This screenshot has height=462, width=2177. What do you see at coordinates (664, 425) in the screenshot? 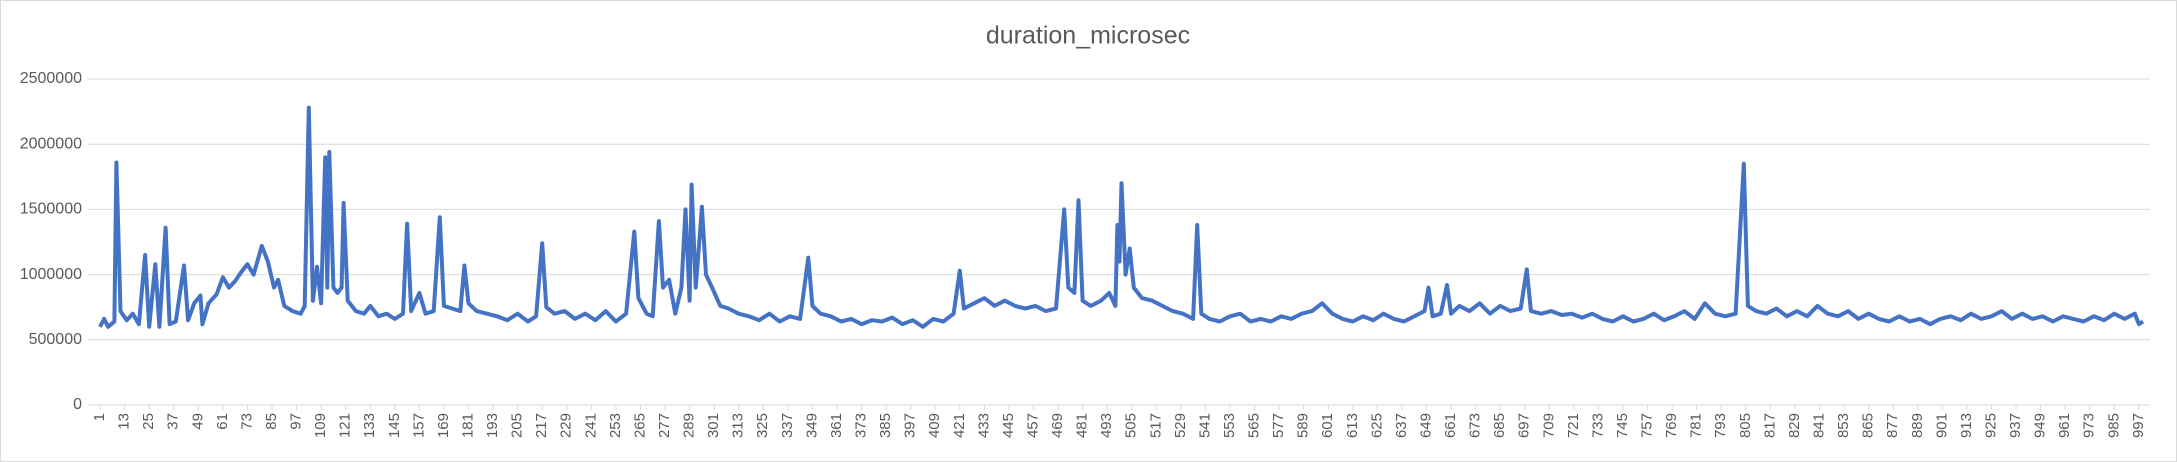
I see `x-tick-label: 277` at bounding box center [664, 425].